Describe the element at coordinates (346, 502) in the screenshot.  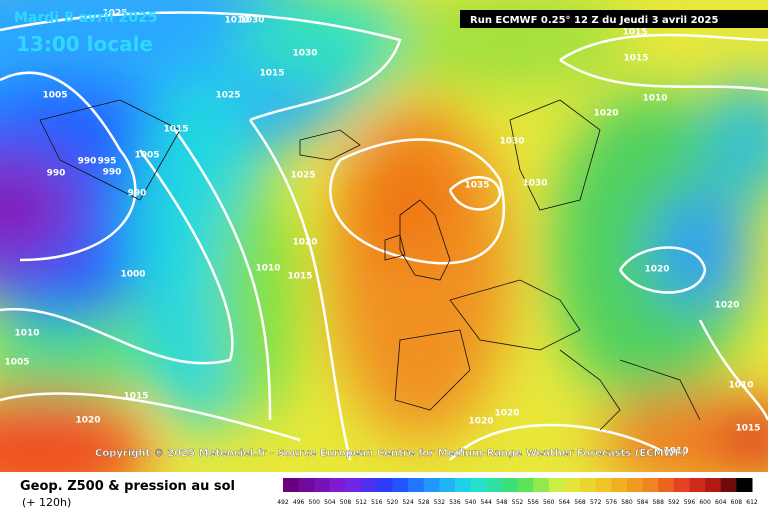
I see `scale-label: 508` at that location.